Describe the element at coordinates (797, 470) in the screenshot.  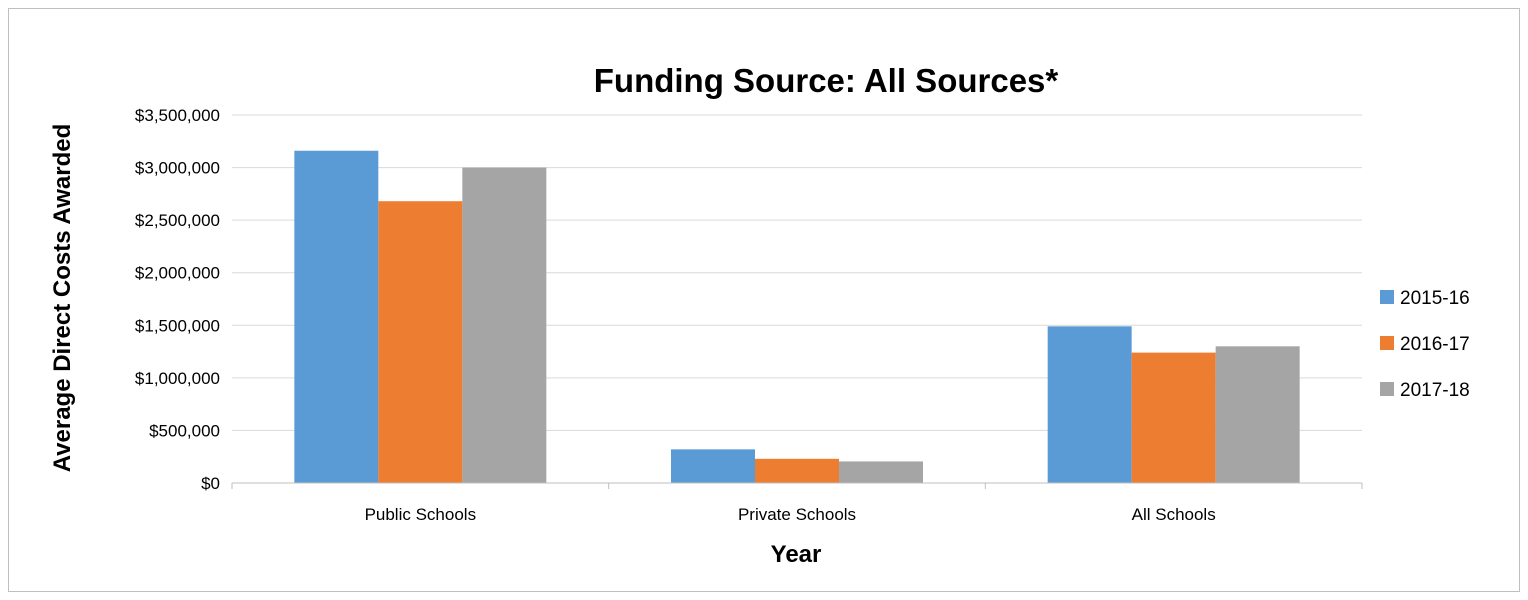
I see `bar-2016-17-private-schools` at that location.